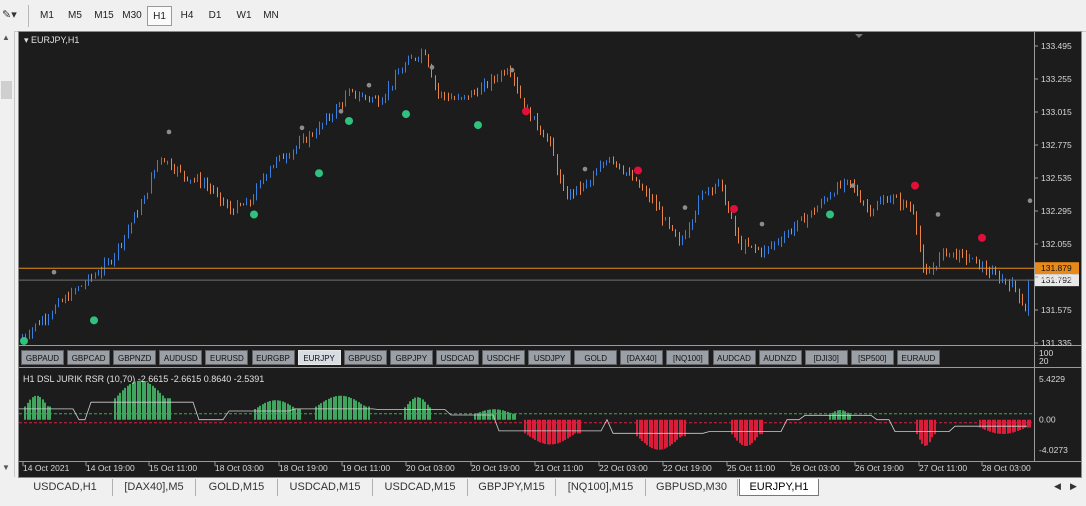 Image resolution: width=1086 pixels, height=506 pixels. I want to click on tab-gbpjpy-m15: GBPJPY,M15, so click(512, 487).